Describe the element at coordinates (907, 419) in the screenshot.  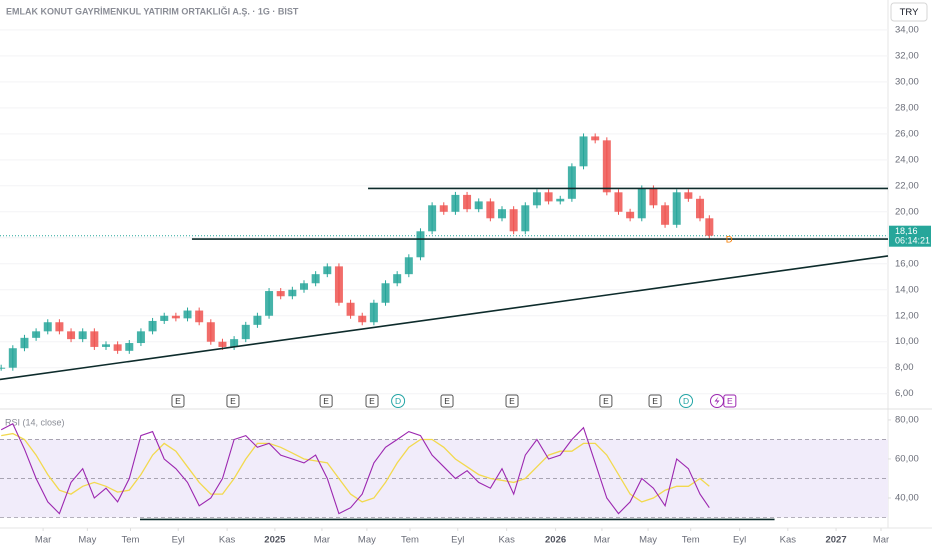
I see `y-tick-label: 80,00` at that location.